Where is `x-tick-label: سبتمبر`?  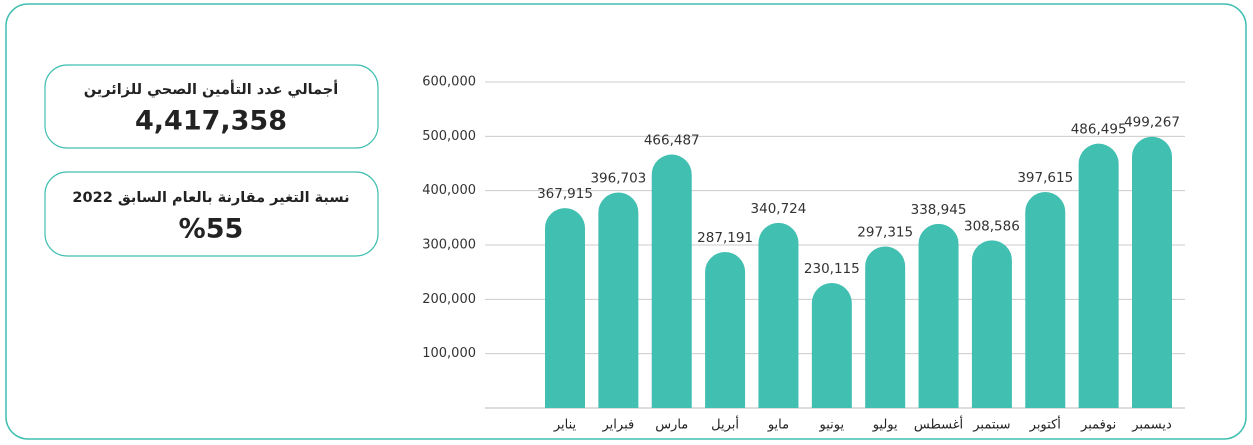 x-tick-label: سبتمبر is located at coordinates (991, 425).